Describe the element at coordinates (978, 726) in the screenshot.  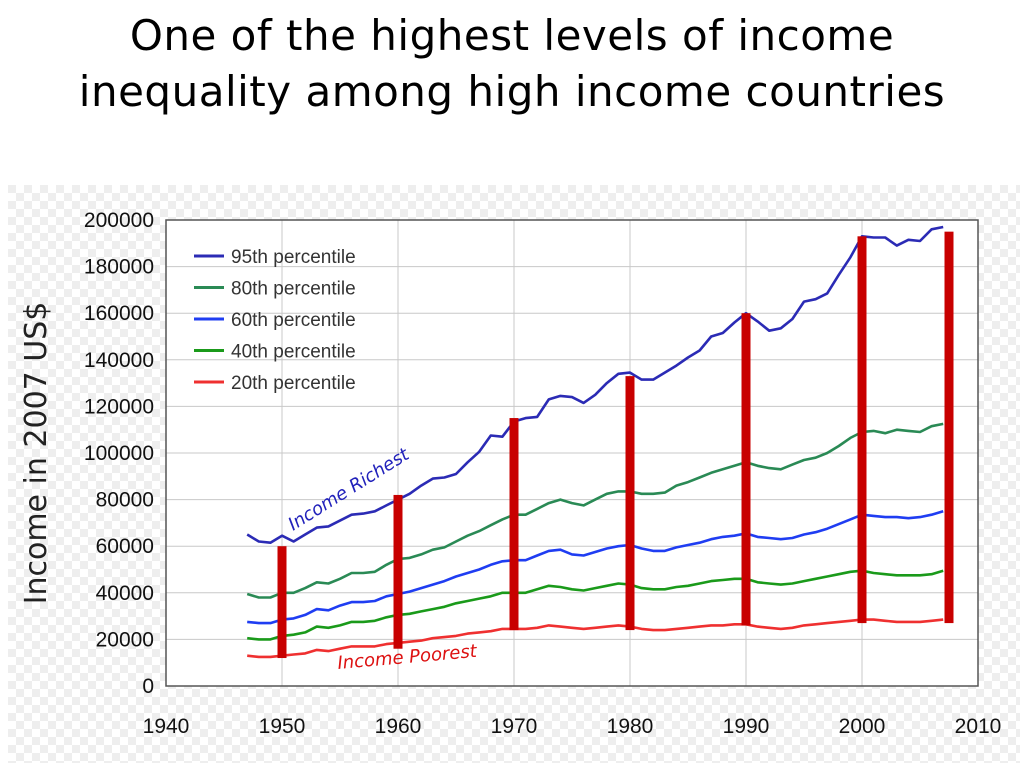
I see `x-tick-label: 2010` at that location.